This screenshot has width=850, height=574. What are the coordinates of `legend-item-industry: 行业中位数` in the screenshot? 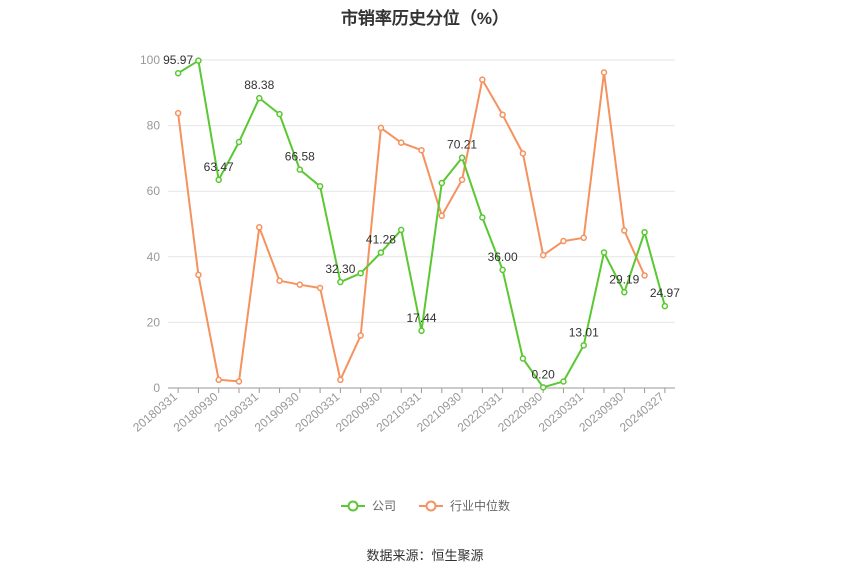 It's located at (464, 505).